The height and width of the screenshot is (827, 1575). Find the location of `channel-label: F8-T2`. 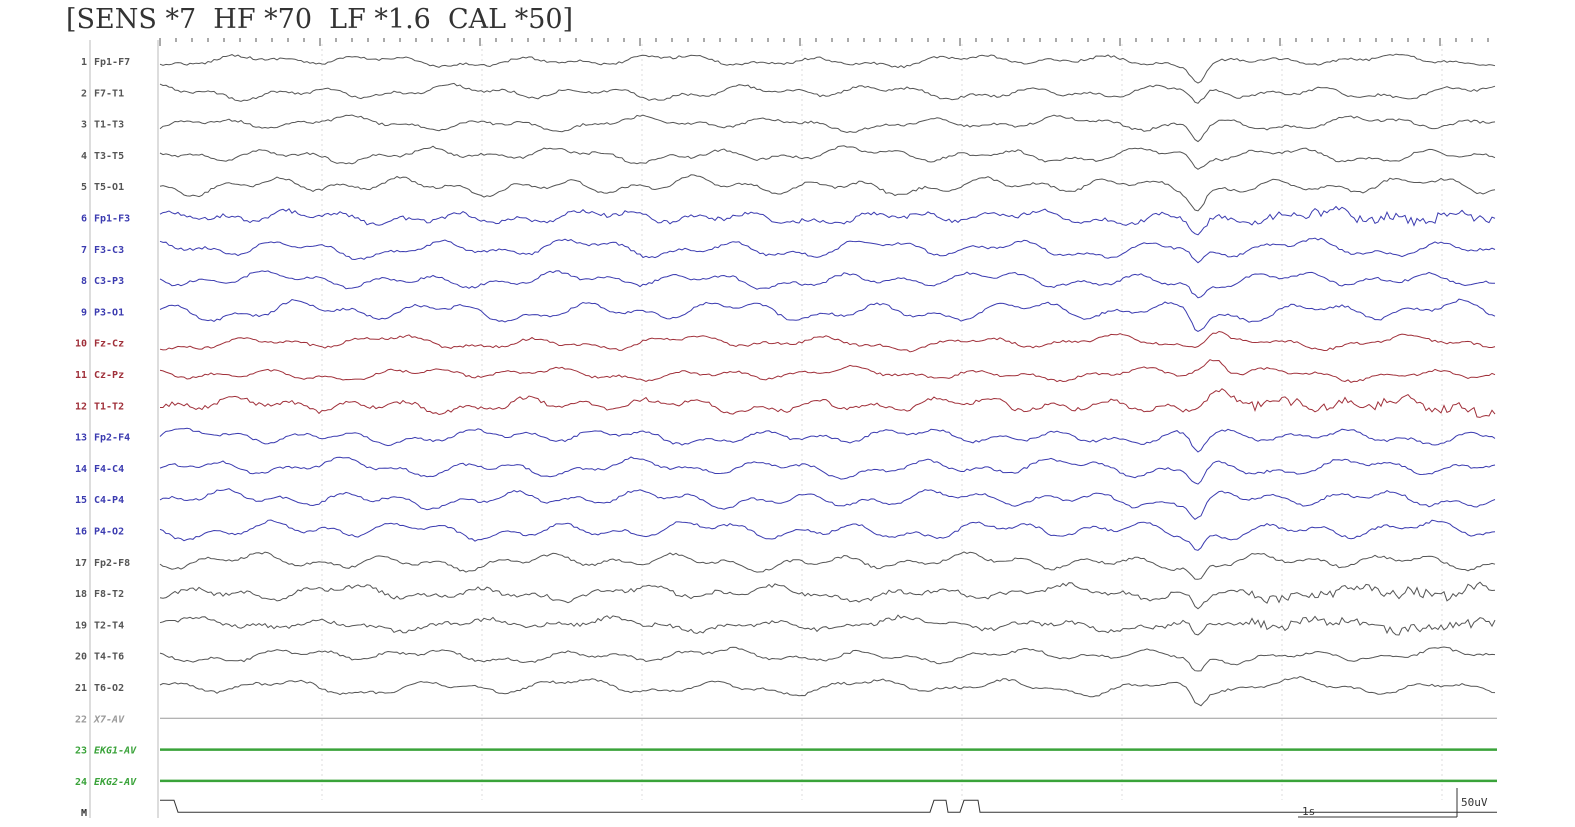

channel-label: F8-T2 is located at coordinates (109, 594).